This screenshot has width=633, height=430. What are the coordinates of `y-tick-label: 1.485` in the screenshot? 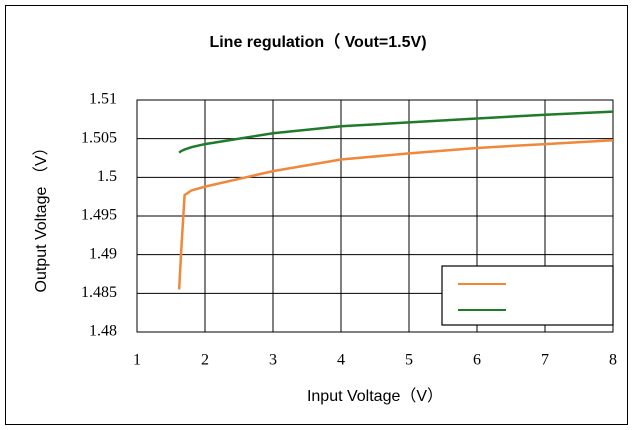 It's located at (99, 292).